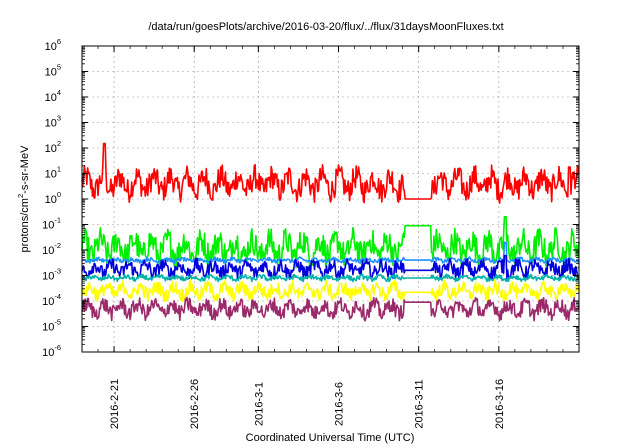 The width and height of the screenshot is (640, 448). I want to click on y-tick-label: 10³, so click(53, 122).